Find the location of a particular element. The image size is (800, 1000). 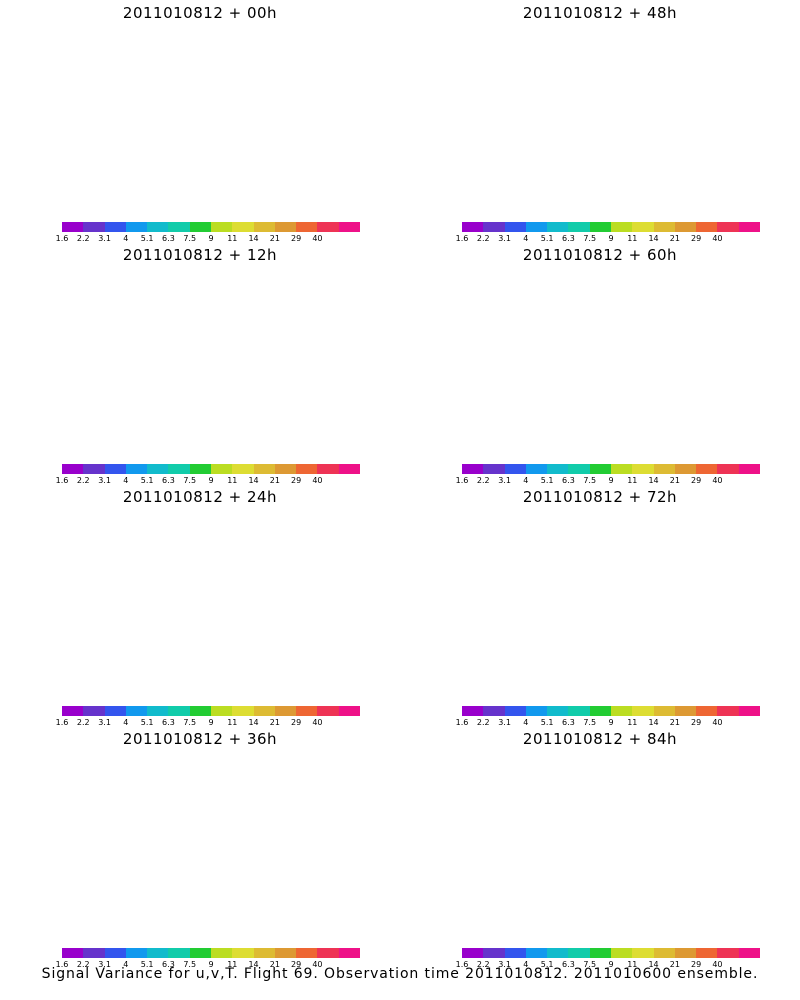

colorbar-label: 11 is located at coordinates (632, 480).